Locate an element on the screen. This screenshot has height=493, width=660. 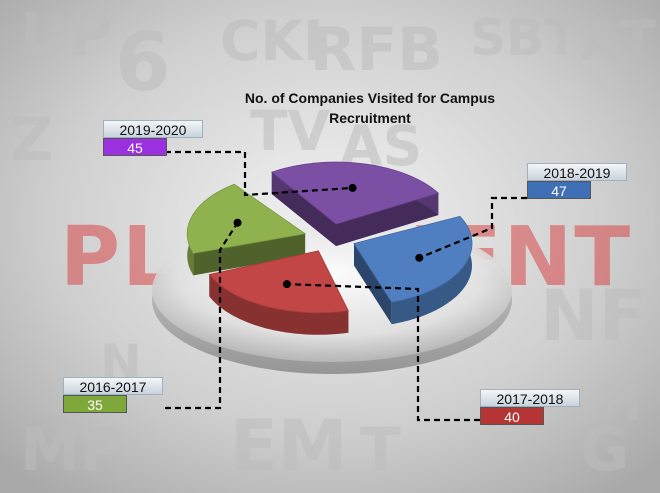
leader-line-2019-2020 is located at coordinates (259, 173).